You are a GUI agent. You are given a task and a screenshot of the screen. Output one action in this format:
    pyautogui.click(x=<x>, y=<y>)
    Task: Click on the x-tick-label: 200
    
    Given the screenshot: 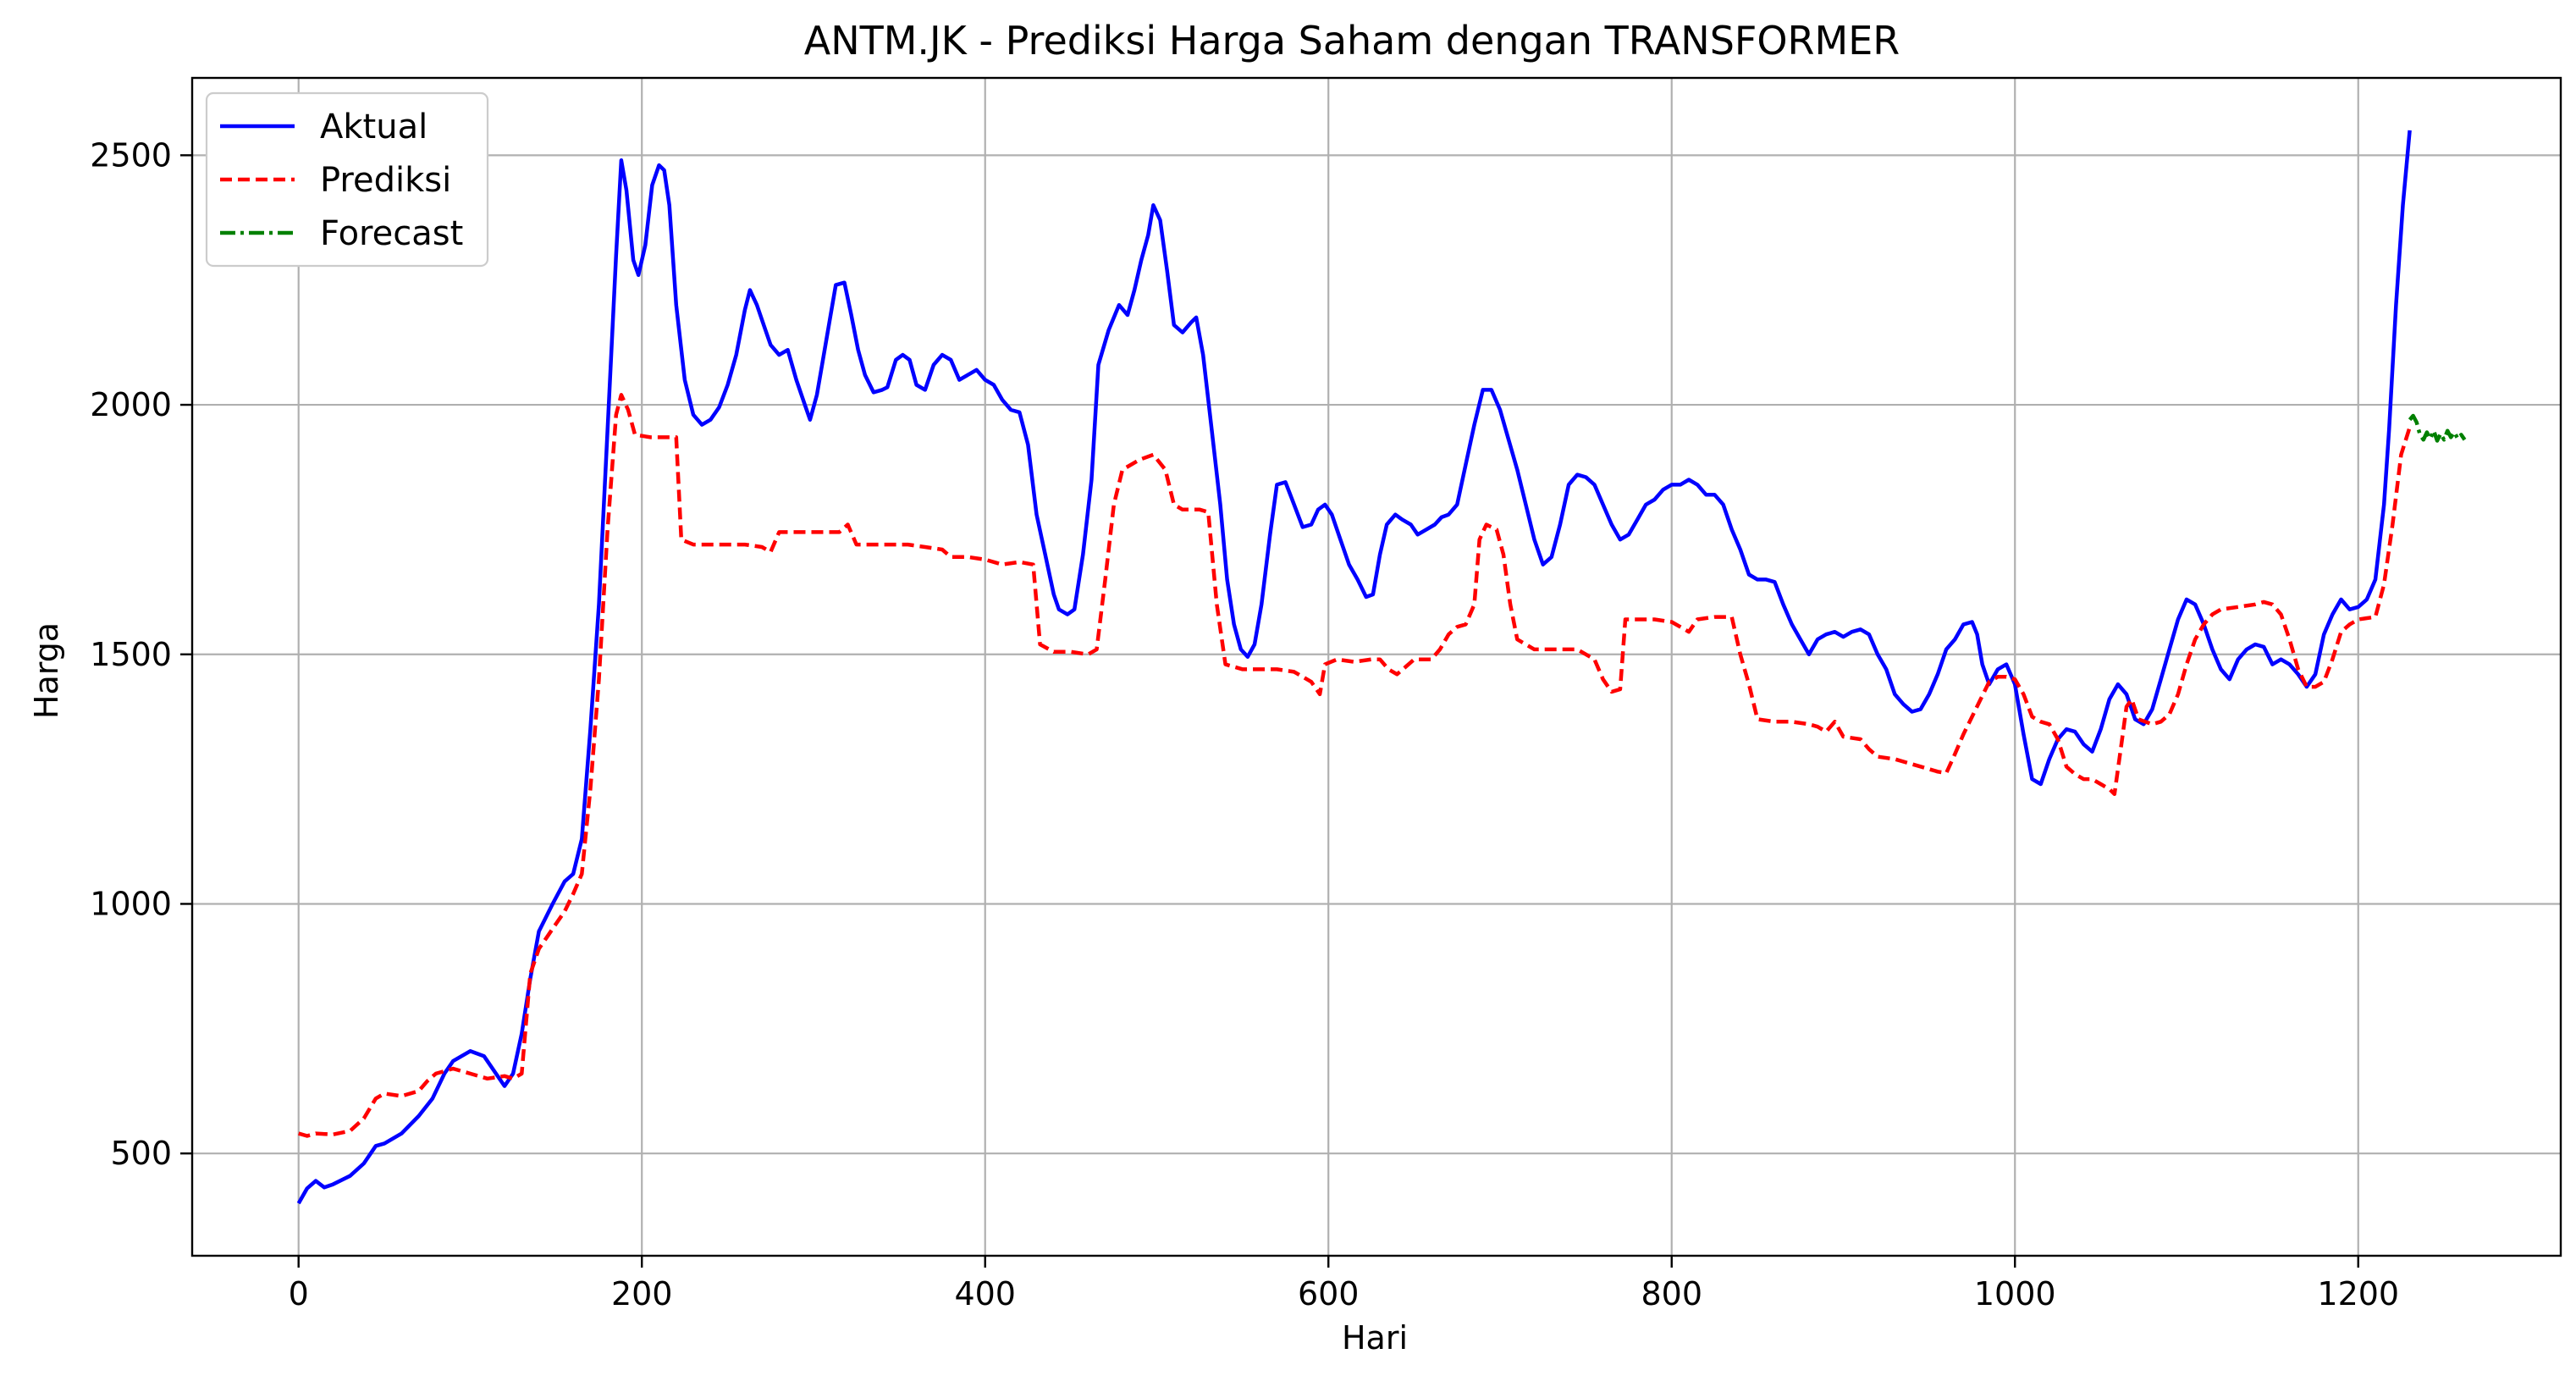 What is the action you would take?
    pyautogui.click(x=642, y=1293)
    